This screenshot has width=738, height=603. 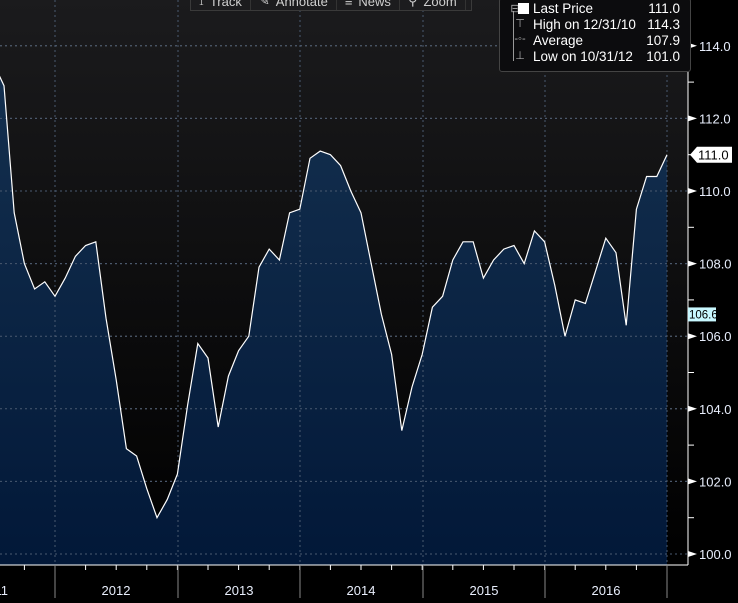 What do you see at coordinates (433, 5) in the screenshot?
I see `zoom-button: ⚲ Zoom` at bounding box center [433, 5].